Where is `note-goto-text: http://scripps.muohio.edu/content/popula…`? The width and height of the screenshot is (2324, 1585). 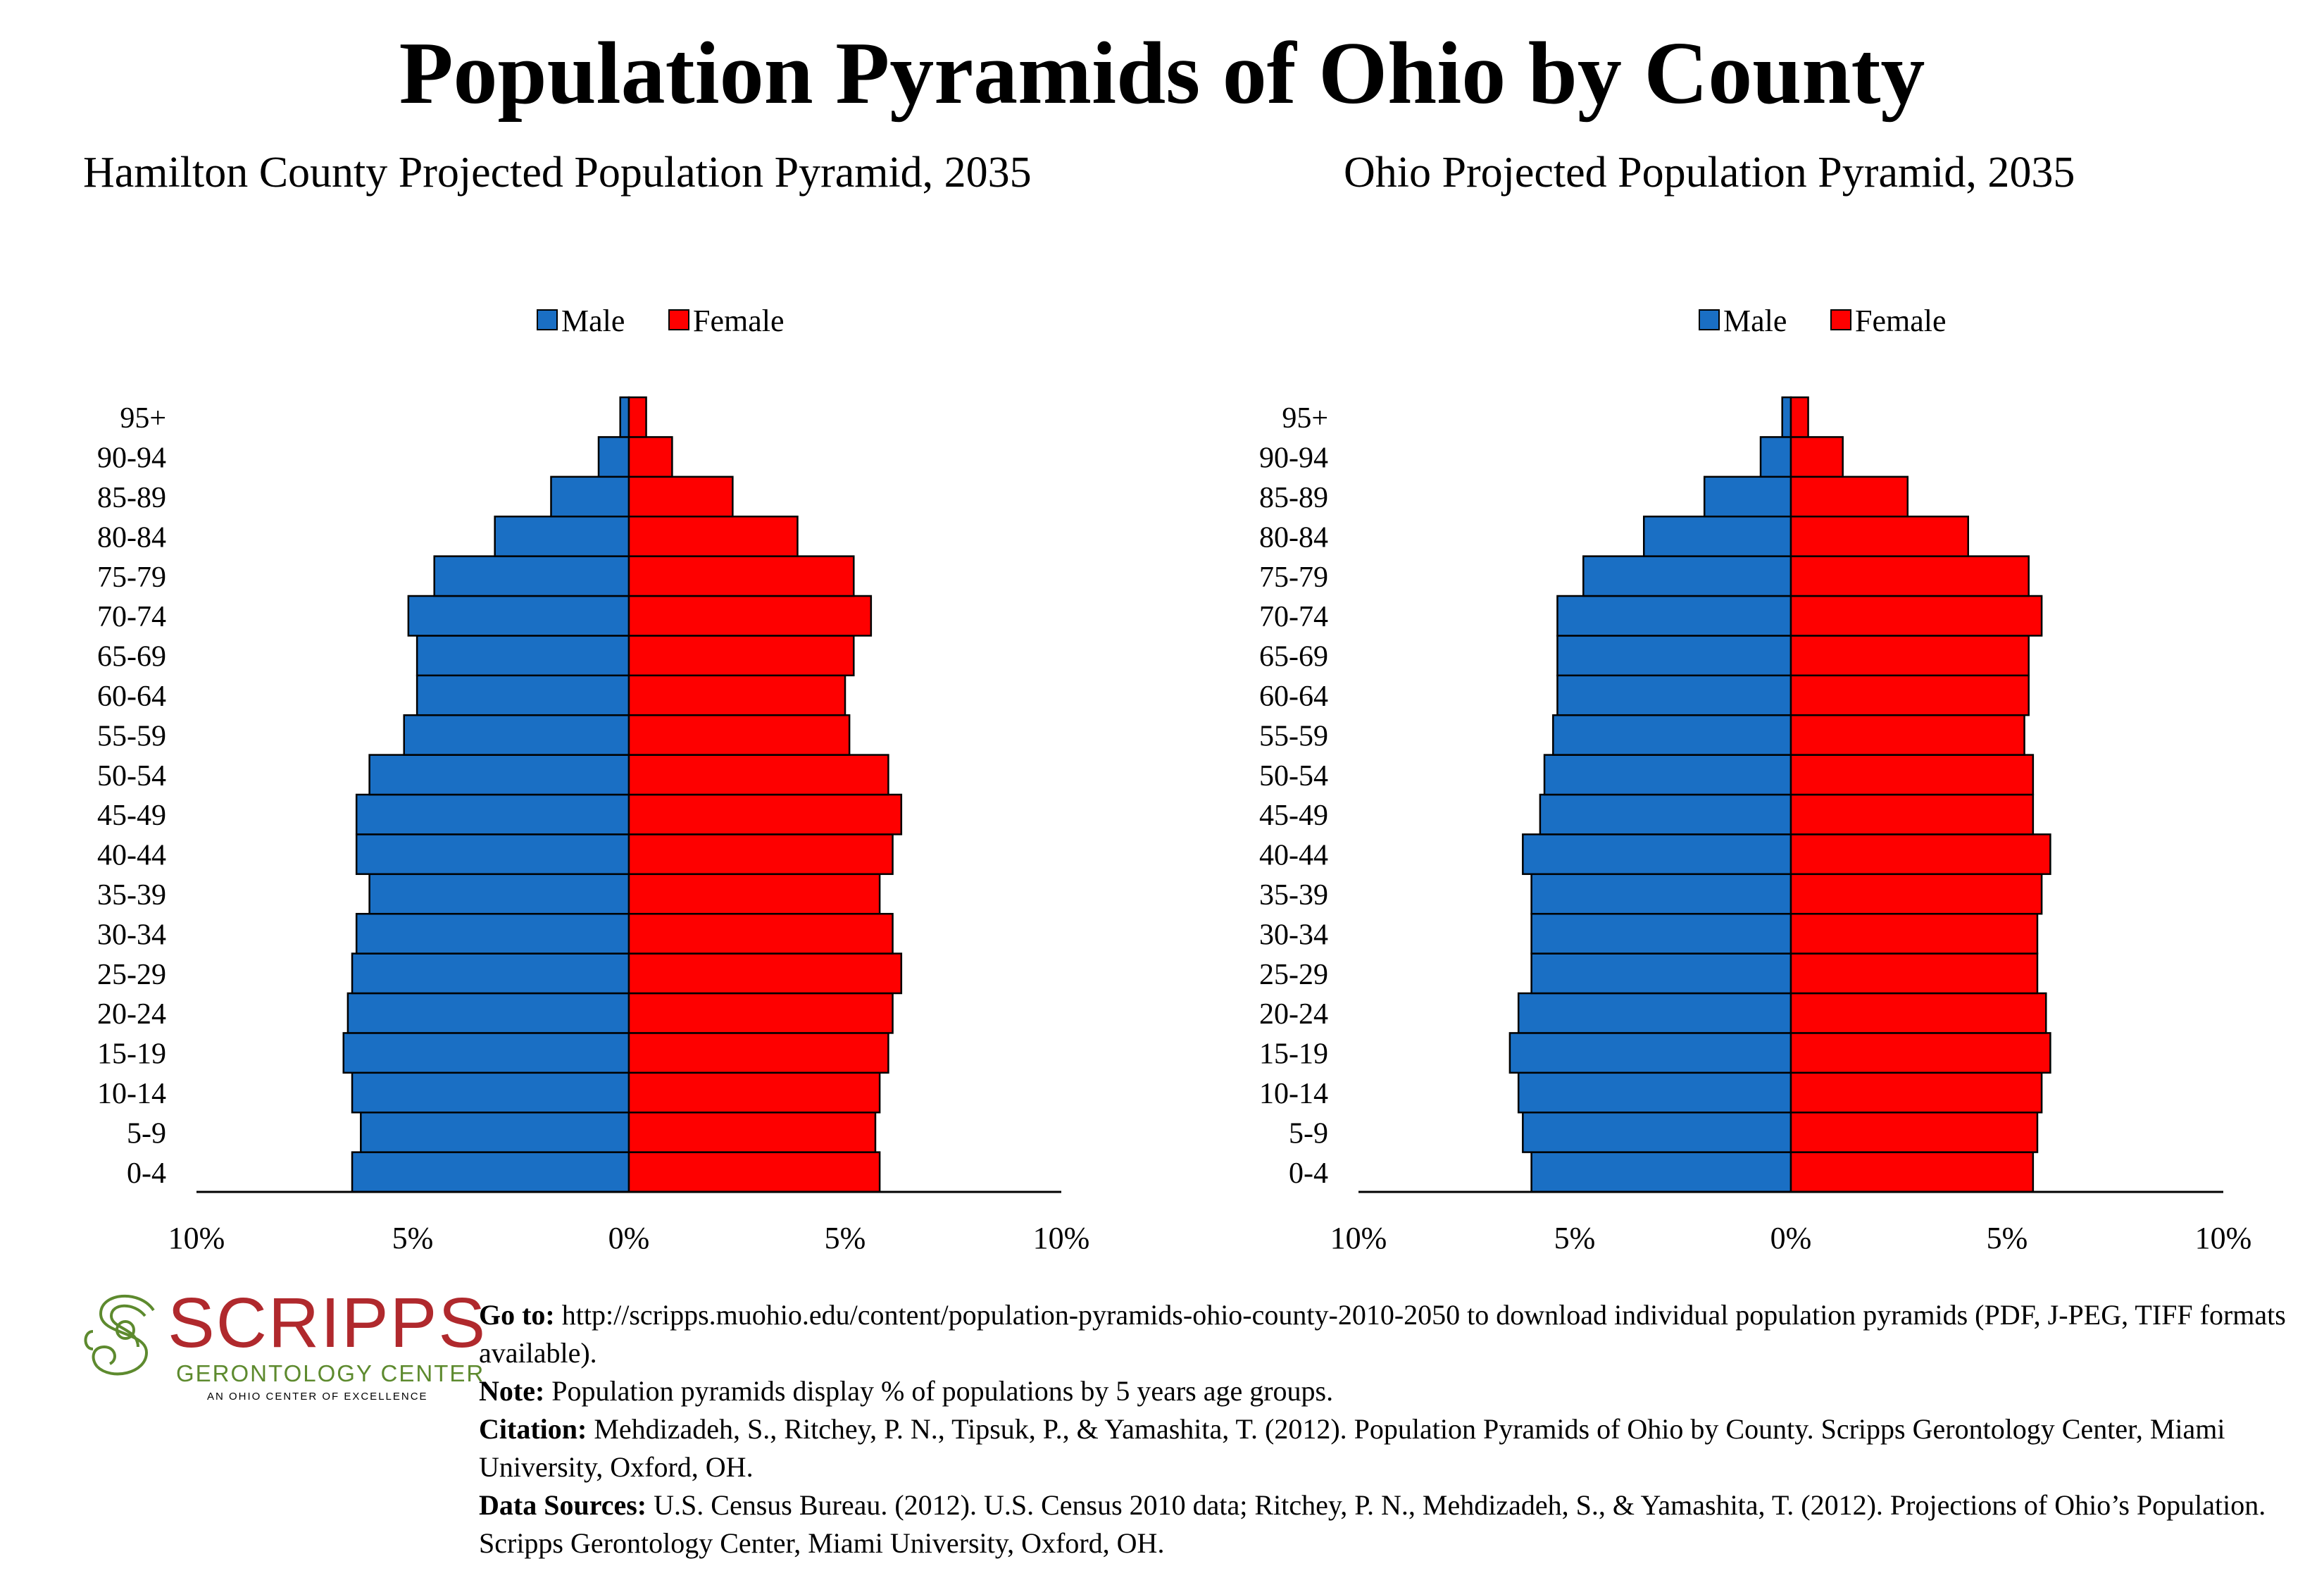
note-goto-text: http://scripps.muohio.edu/content/popula… is located at coordinates (1382, 1334).